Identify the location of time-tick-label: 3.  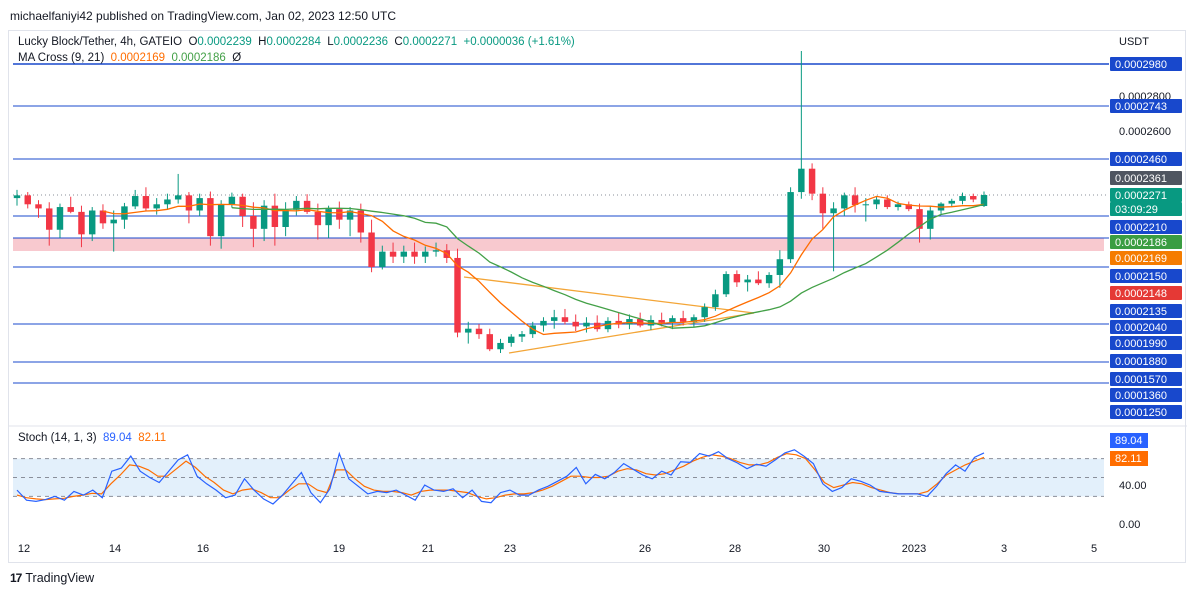
(1004, 549).